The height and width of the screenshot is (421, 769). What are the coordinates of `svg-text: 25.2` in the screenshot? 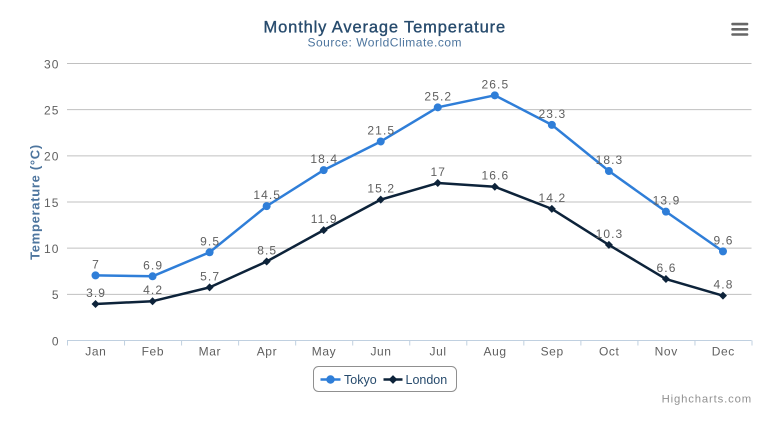 It's located at (438, 96).